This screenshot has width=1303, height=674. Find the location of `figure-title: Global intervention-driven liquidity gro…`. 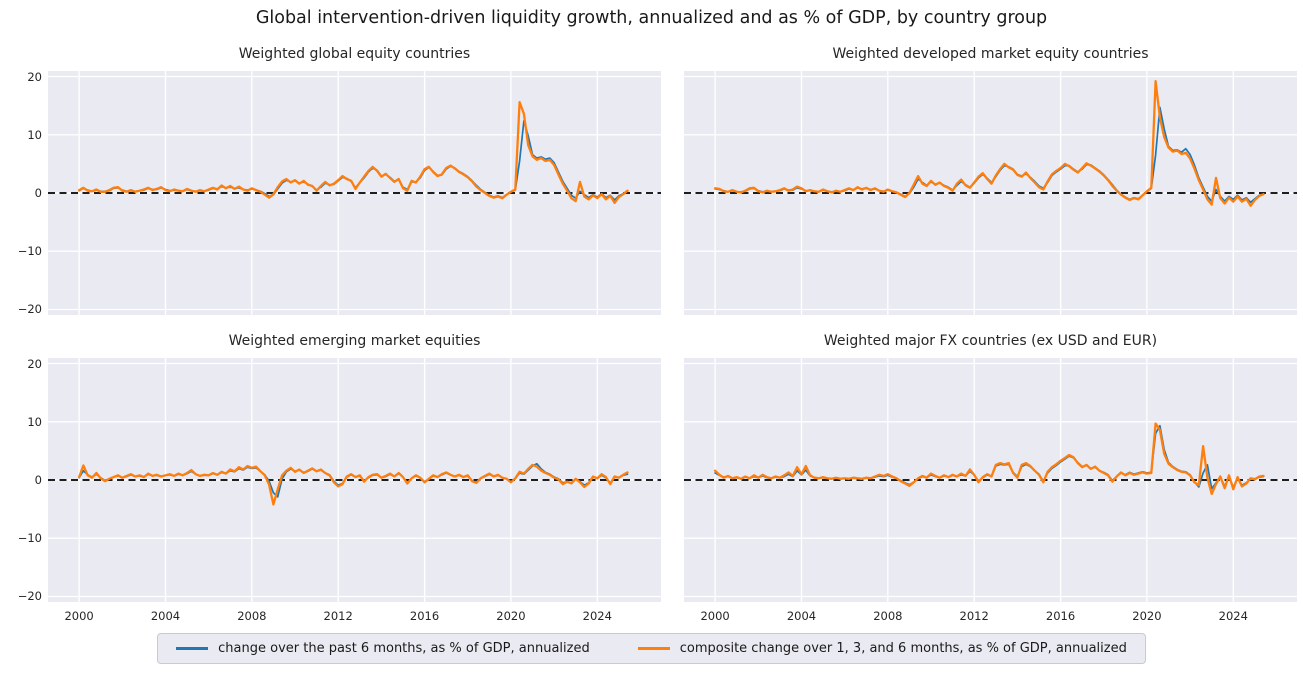

figure-title: Global intervention-driven liquidity gro… is located at coordinates (651, 18).